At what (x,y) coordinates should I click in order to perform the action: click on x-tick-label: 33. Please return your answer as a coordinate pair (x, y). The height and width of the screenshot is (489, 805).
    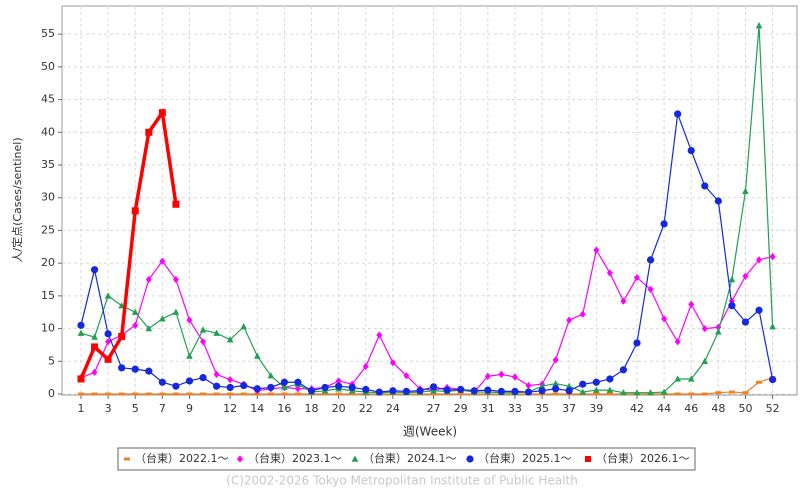
    Looking at the image, I should click on (515, 408).